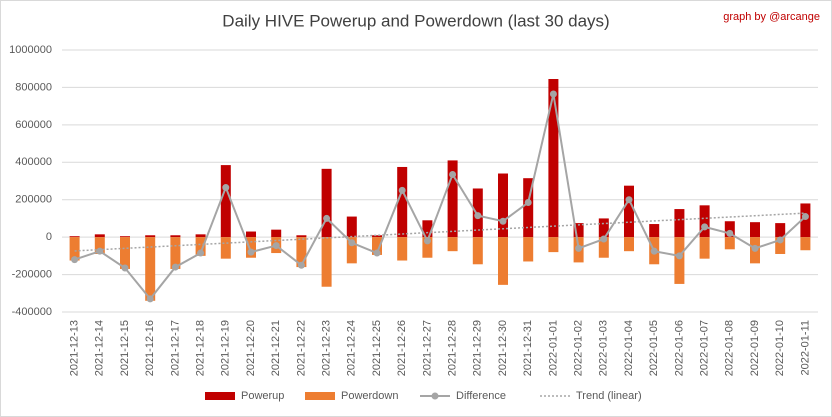  Describe the element at coordinates (32, 312) in the screenshot. I see `y-tick-label: -400000` at that location.